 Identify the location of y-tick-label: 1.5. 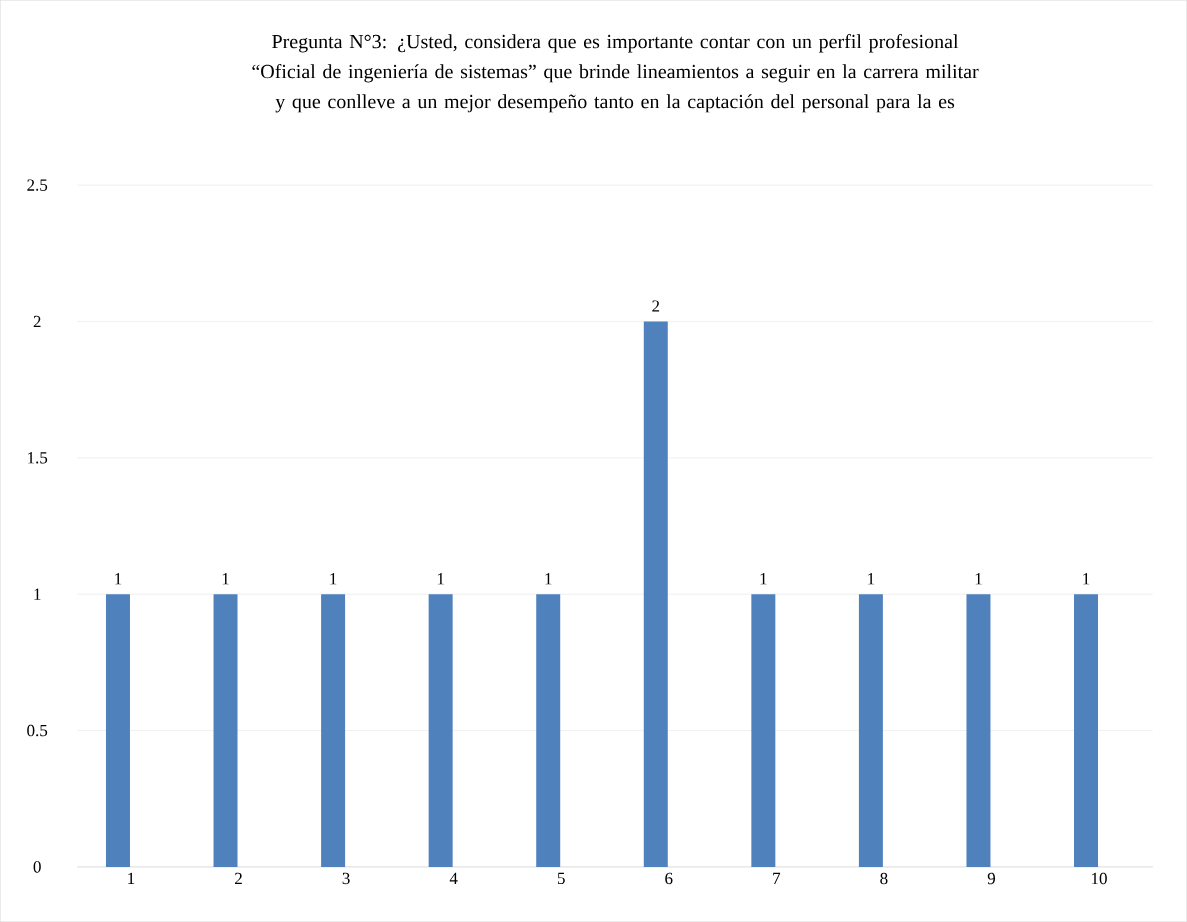
(38, 458).